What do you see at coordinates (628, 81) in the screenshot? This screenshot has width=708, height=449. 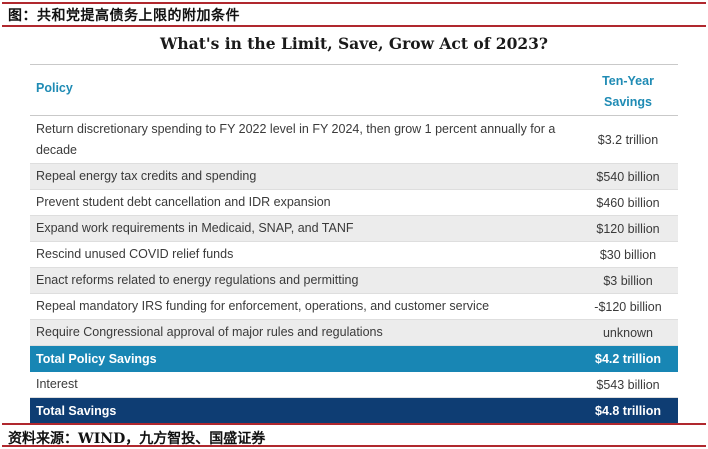 I see `header-savings-line1: Ten-Year` at bounding box center [628, 81].